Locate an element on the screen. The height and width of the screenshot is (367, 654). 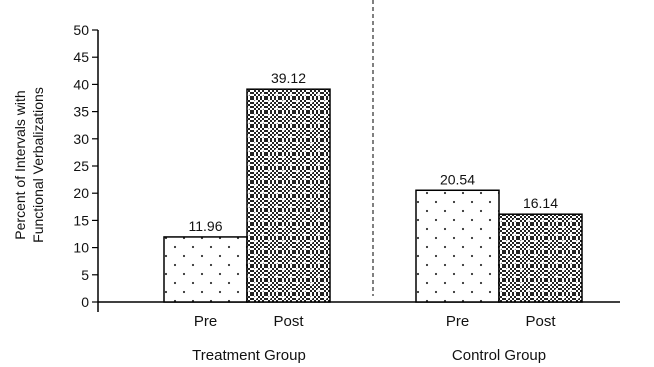
bar-value-label: 20.54 is located at coordinates (457, 179).